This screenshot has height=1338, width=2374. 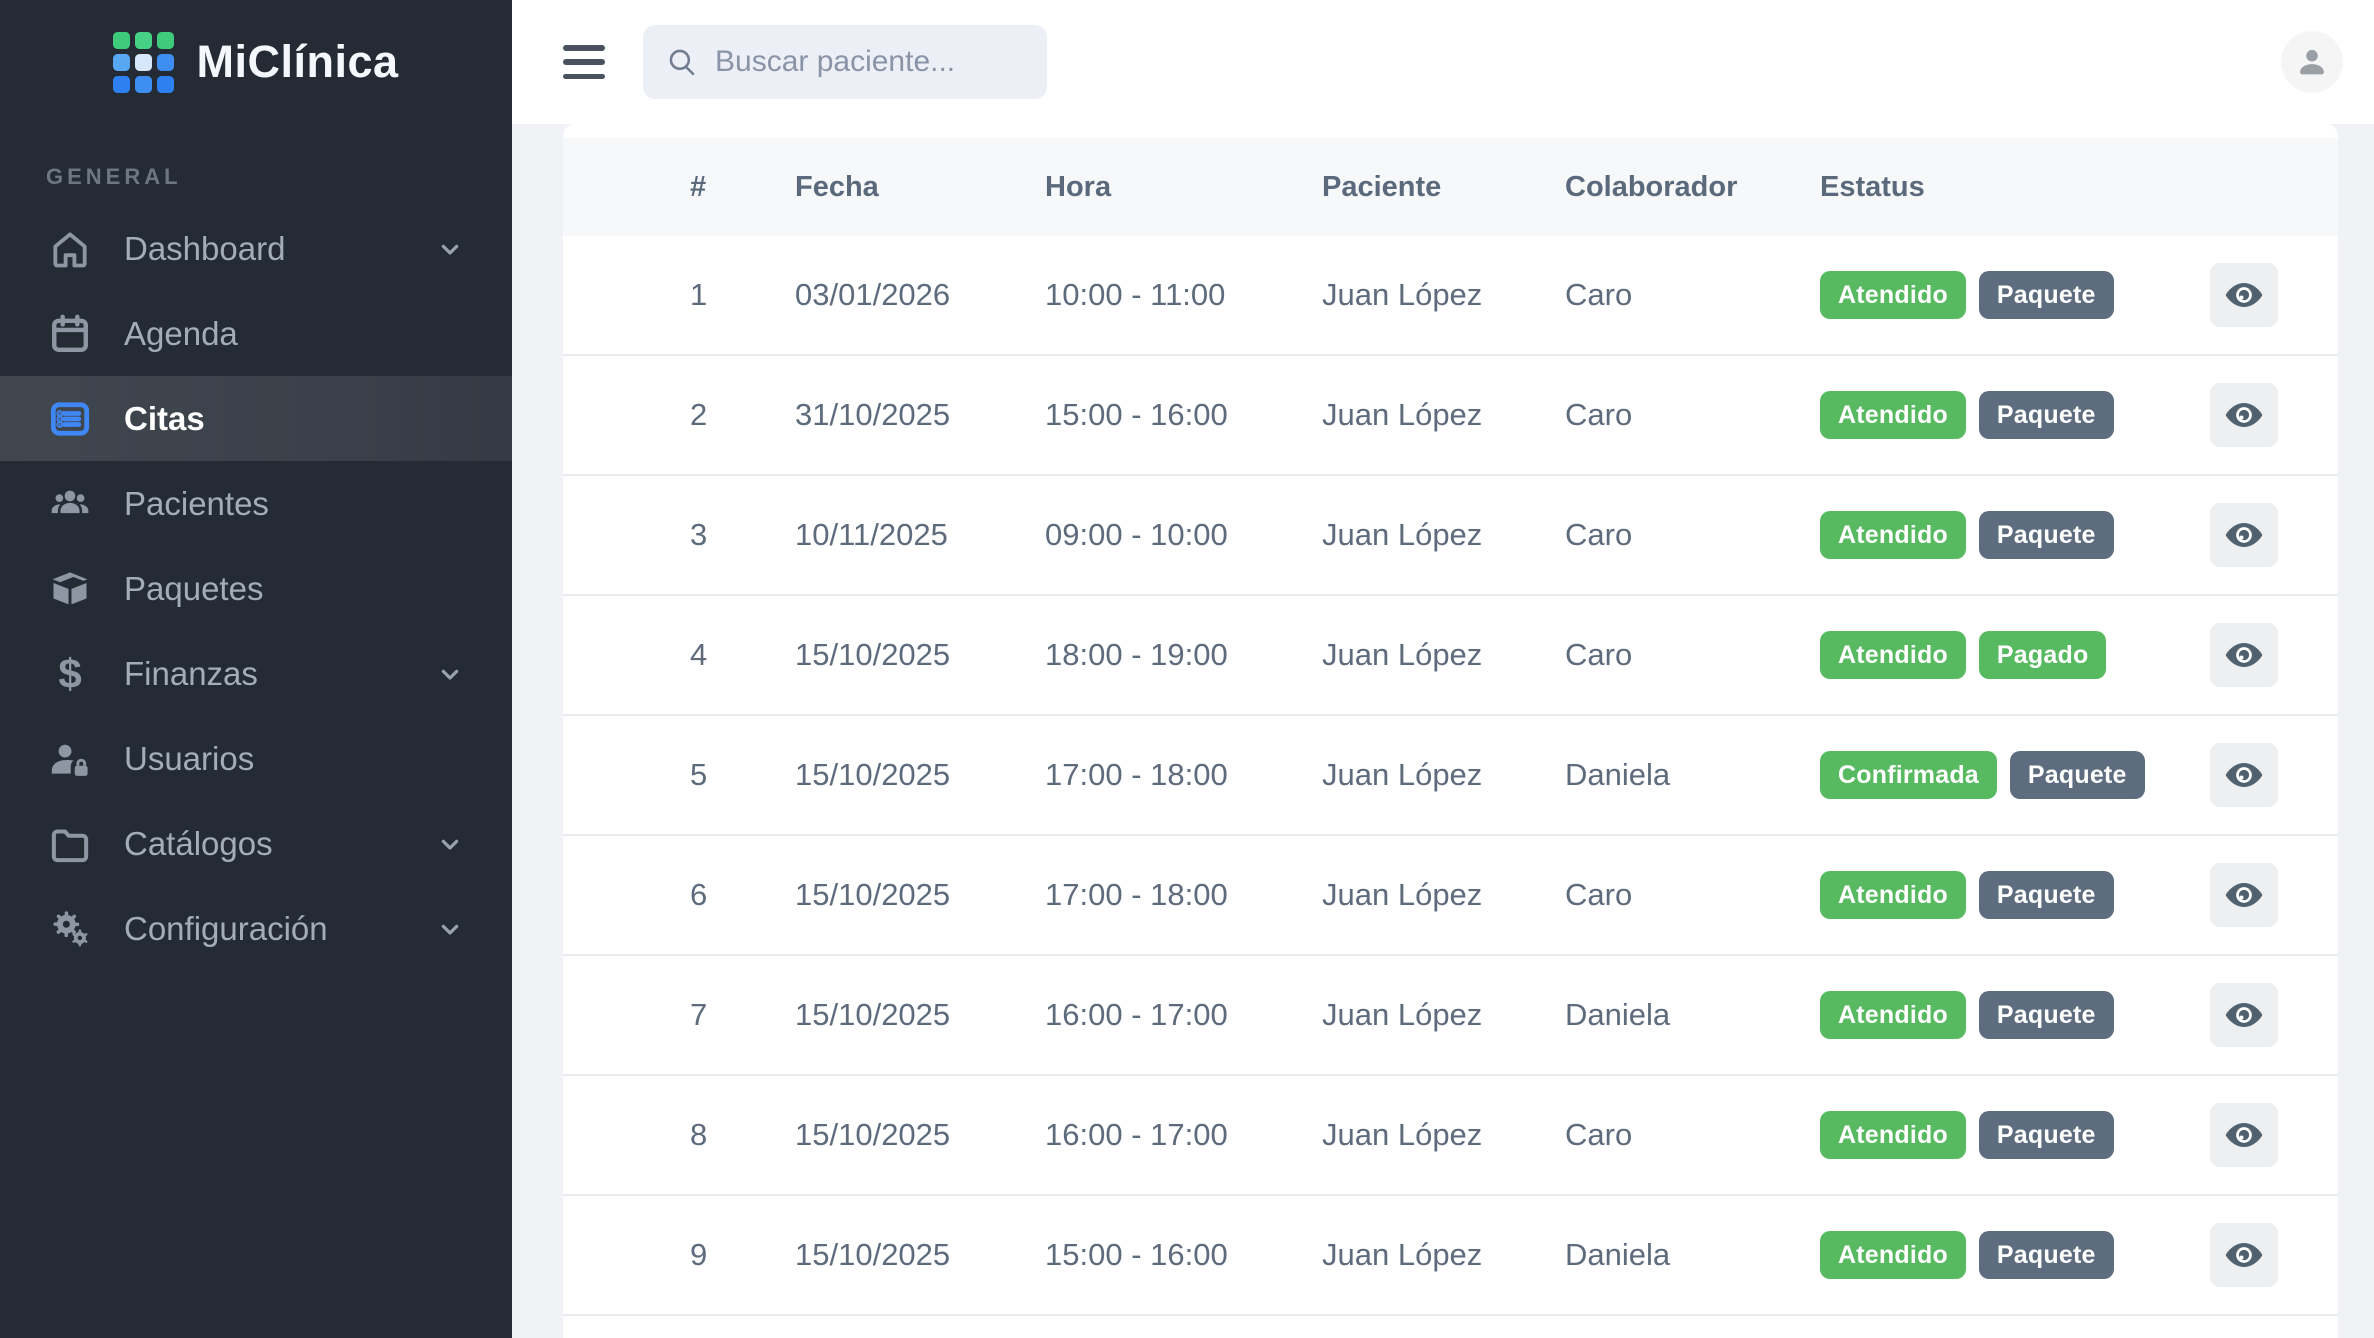 I want to click on column-header-fecha: Fecha, so click(x=837, y=186).